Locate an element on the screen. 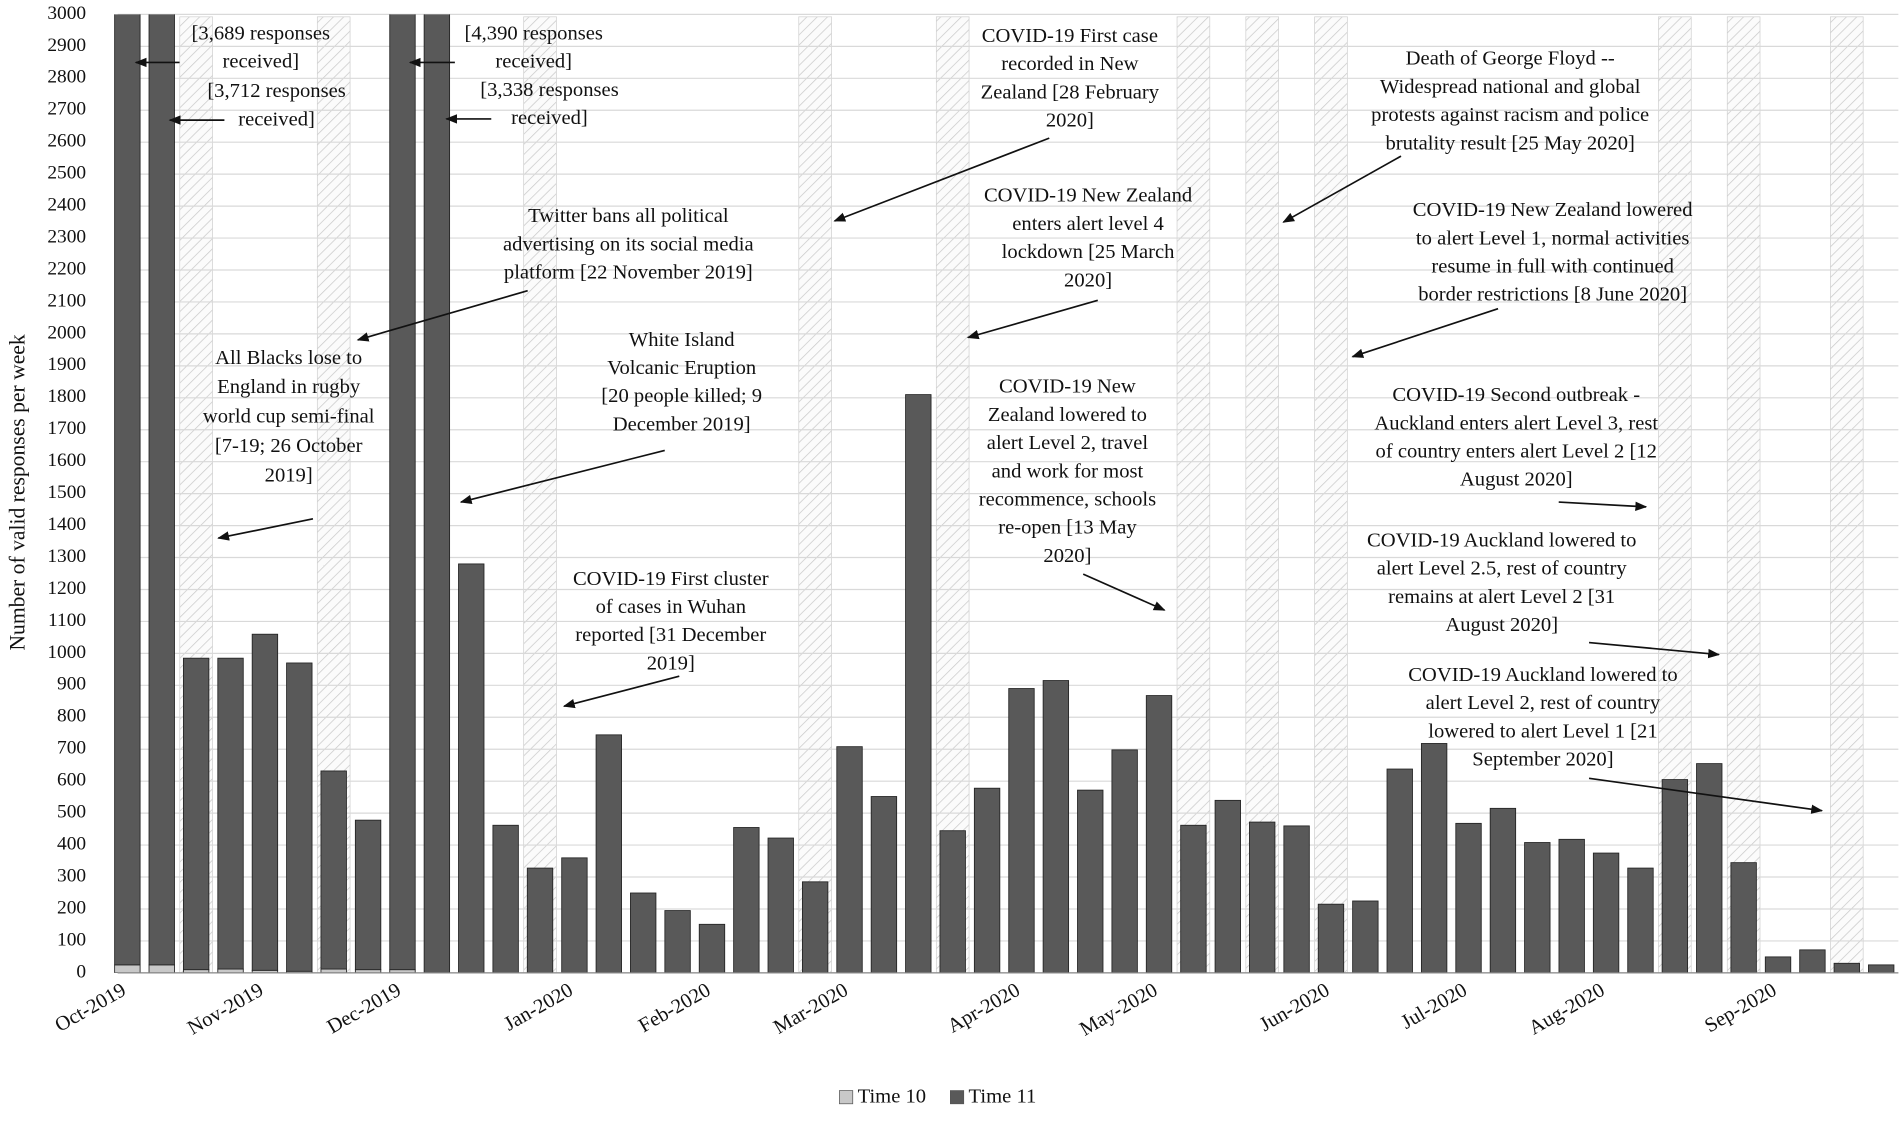 The height and width of the screenshot is (1123, 1902). x-tick-label: Apr-2020 is located at coordinates (984, 1008).